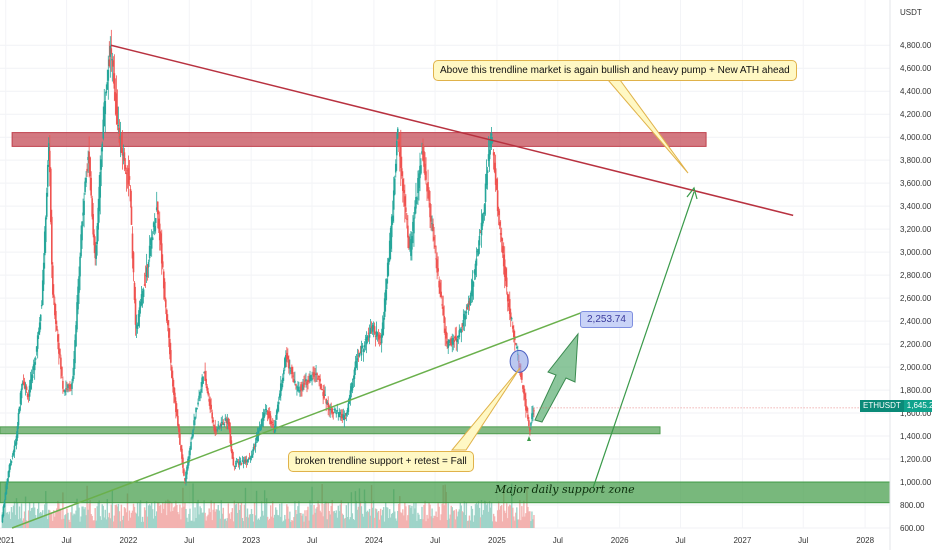  Describe the element at coordinates (692, 193) in the screenshot. I see `long-target-arrow-head` at that location.